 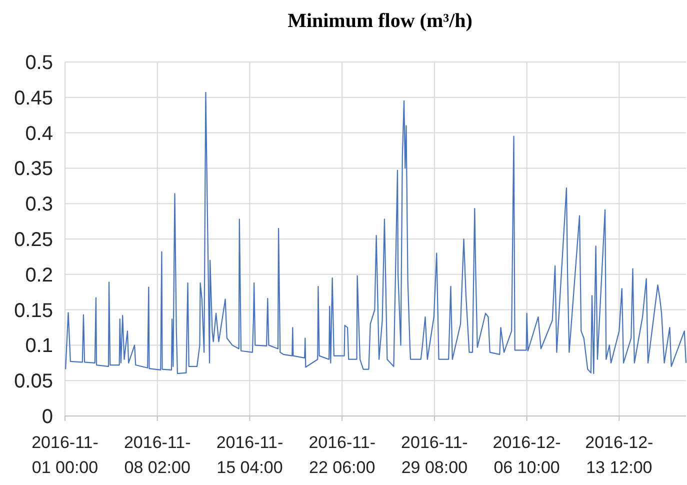 What do you see at coordinates (380, 21) in the screenshot?
I see `chart-title: Minimum flow (m³/h)` at bounding box center [380, 21].